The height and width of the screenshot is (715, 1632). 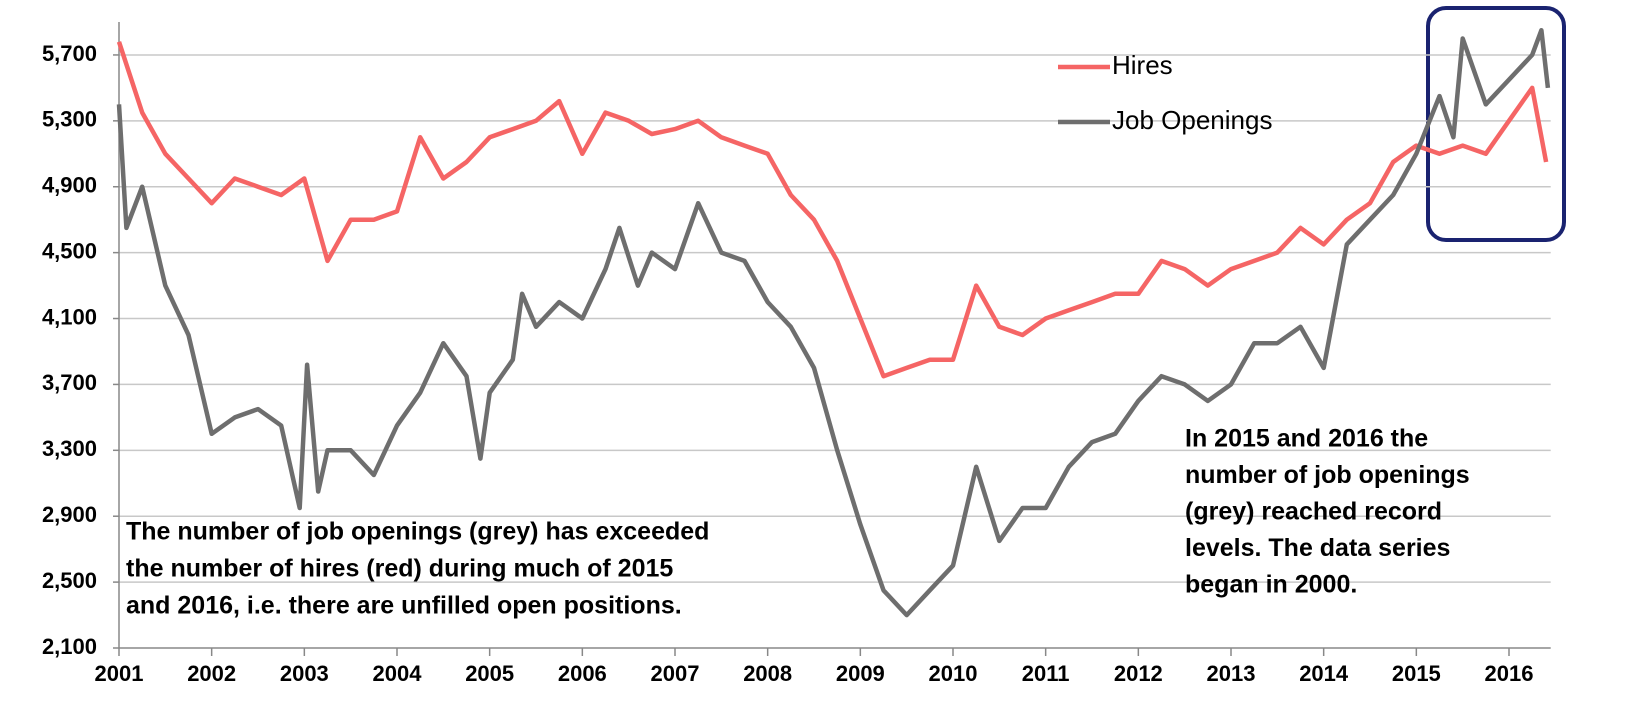 I want to click on x-tick-label: 2010, so click(x=953, y=673).